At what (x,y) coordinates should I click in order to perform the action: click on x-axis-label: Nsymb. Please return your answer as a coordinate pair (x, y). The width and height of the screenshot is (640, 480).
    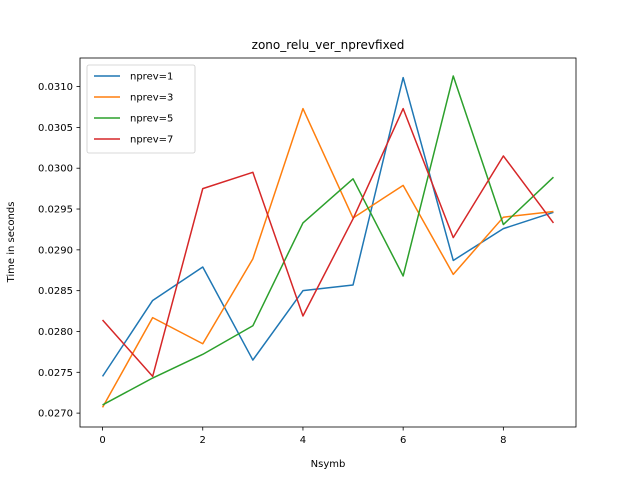
    Looking at the image, I should click on (328, 464).